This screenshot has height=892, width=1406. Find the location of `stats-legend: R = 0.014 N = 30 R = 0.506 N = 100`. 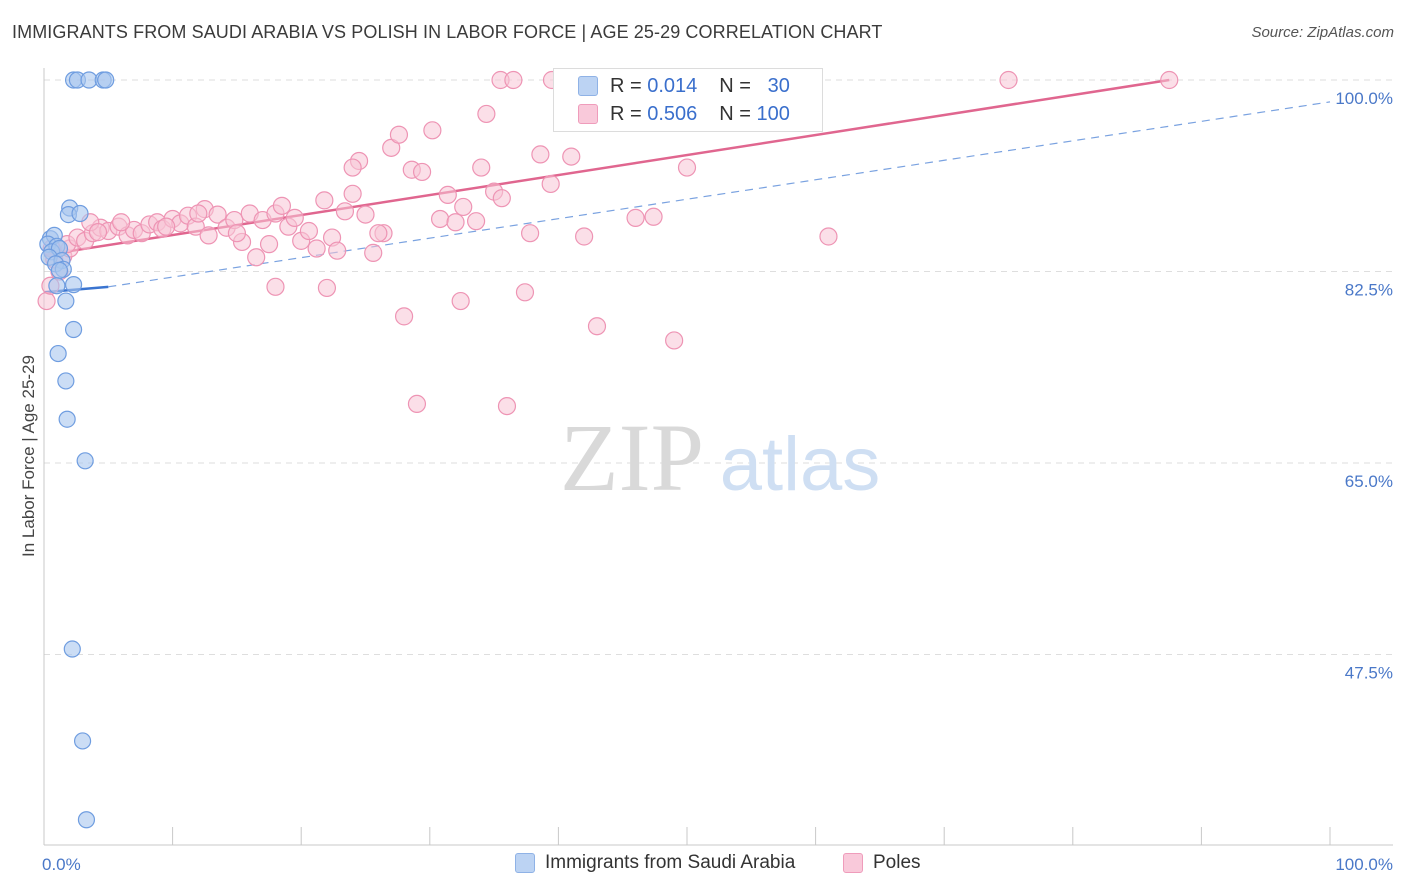

stats-legend: R = 0.014 N = 30 R = 0.506 N = 100 is located at coordinates (688, 100).